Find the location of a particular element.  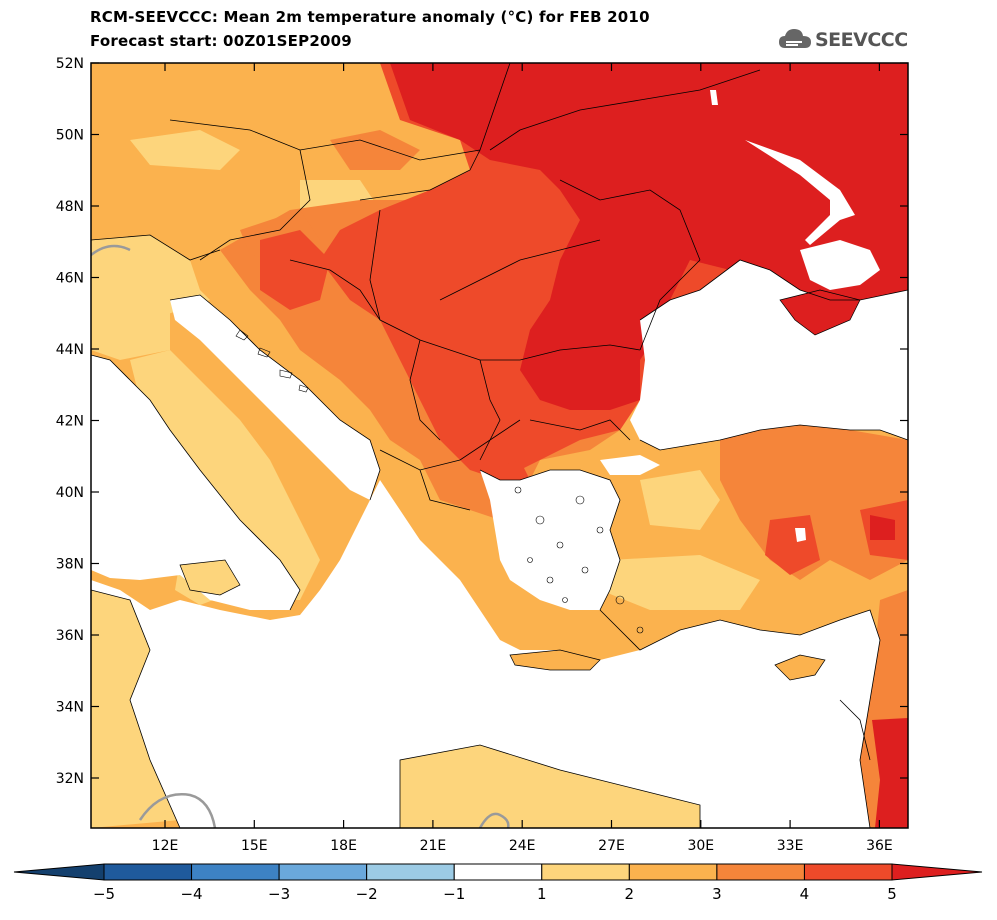

colorbar-label: 3 is located at coordinates (717, 894).